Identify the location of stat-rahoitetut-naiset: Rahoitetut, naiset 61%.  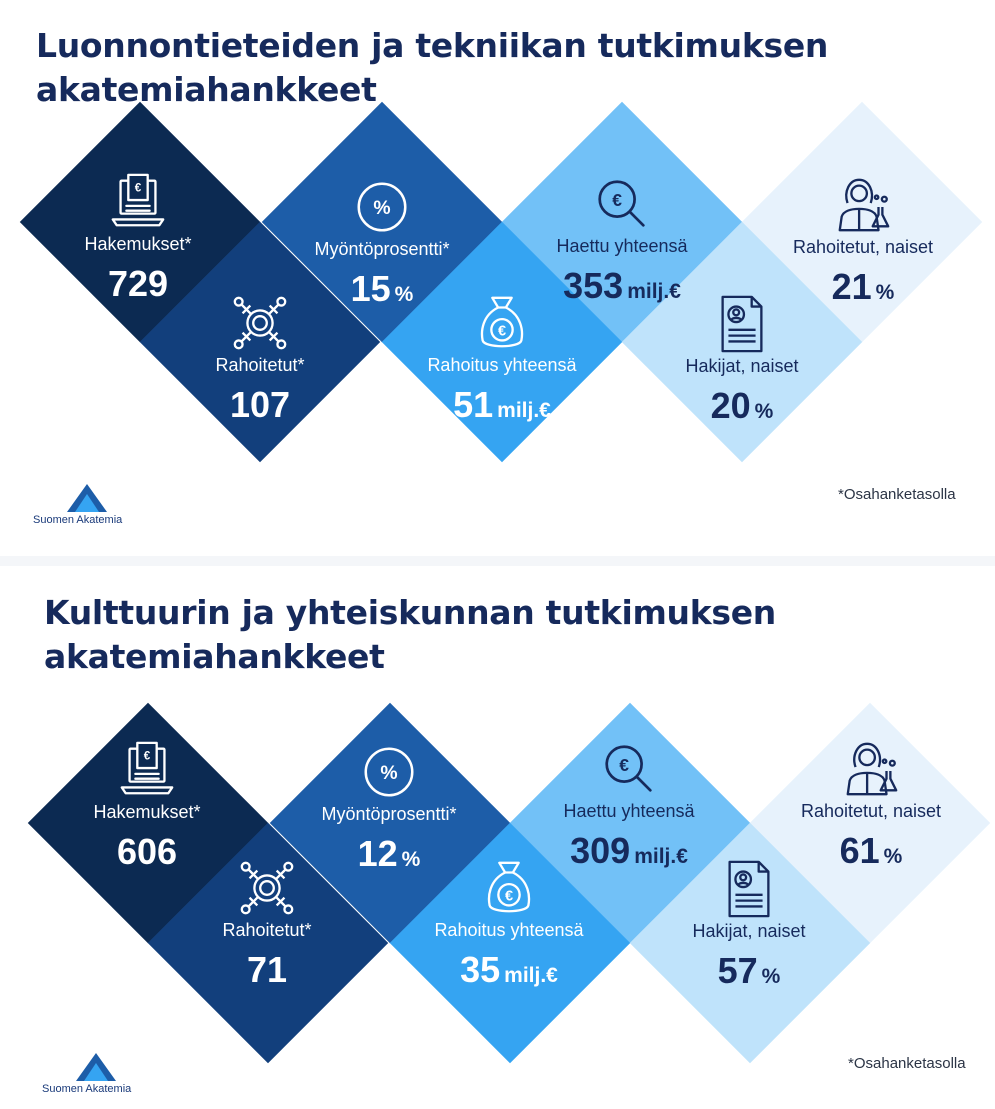
(871, 808).